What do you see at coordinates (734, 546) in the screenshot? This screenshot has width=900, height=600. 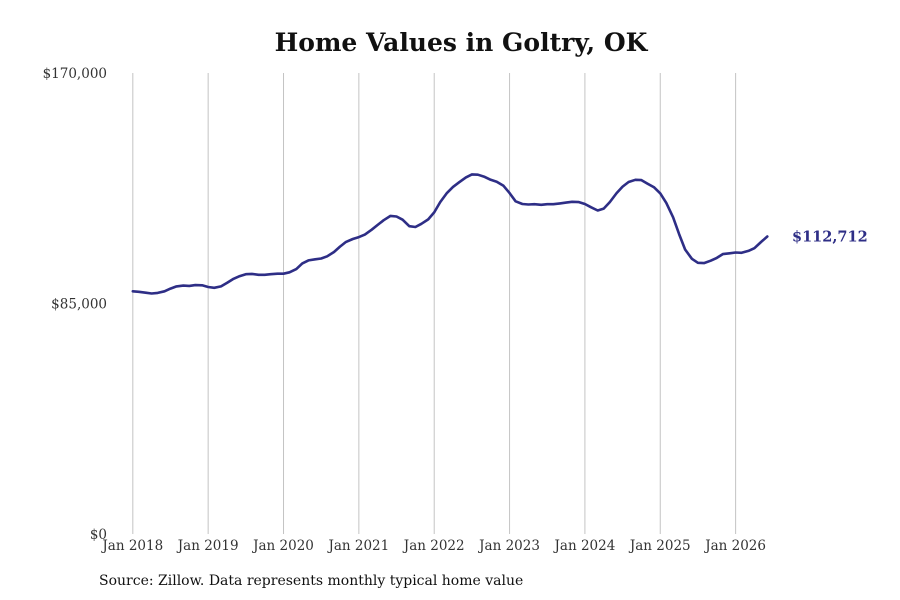 I see `x-tick-label: Jan 2026` at bounding box center [734, 546].